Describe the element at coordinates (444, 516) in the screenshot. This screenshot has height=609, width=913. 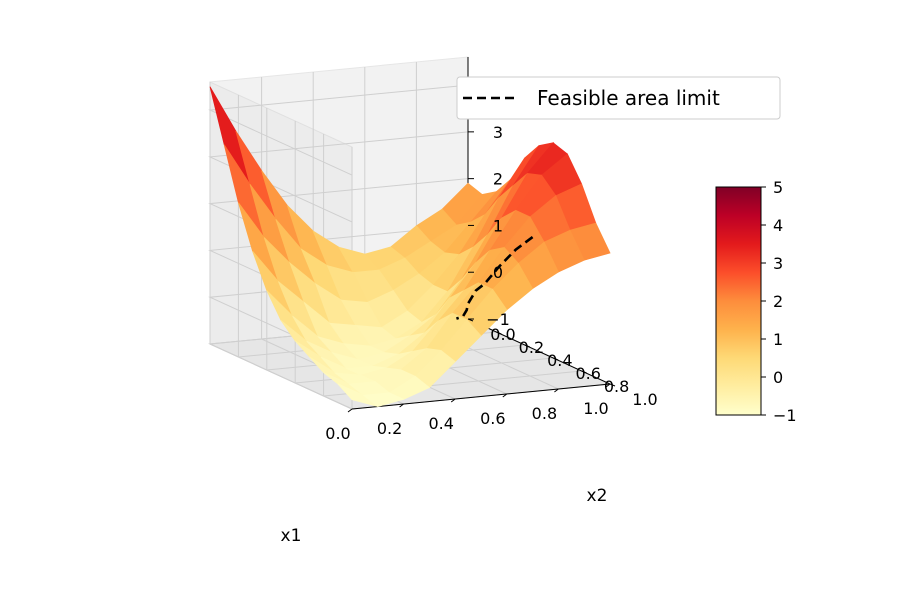
I see `axis-labels: x1 x2` at that location.